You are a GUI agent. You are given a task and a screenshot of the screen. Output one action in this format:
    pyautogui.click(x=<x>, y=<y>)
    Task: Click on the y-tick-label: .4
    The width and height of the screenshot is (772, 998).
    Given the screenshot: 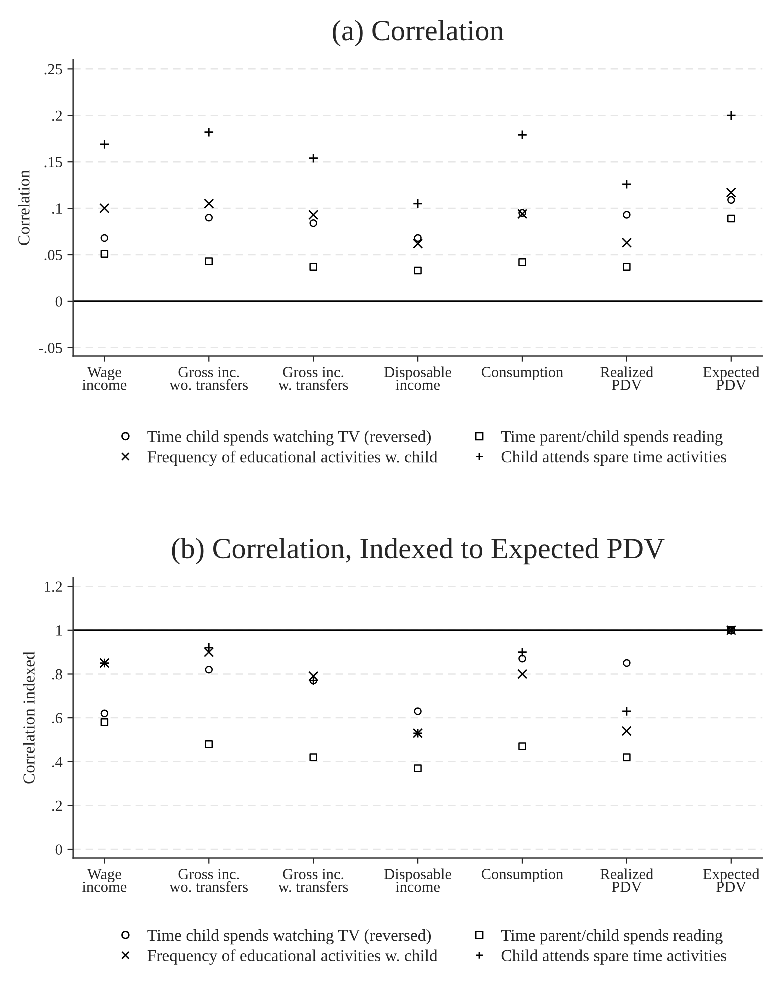 What is the action you would take?
    pyautogui.click(x=57, y=762)
    